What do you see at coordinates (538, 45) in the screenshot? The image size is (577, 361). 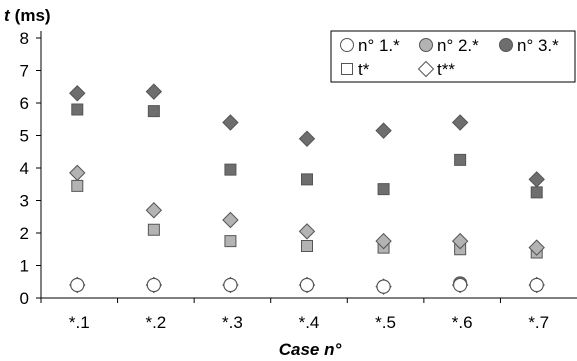 I see `legend-label: n° 3.*` at bounding box center [538, 45].